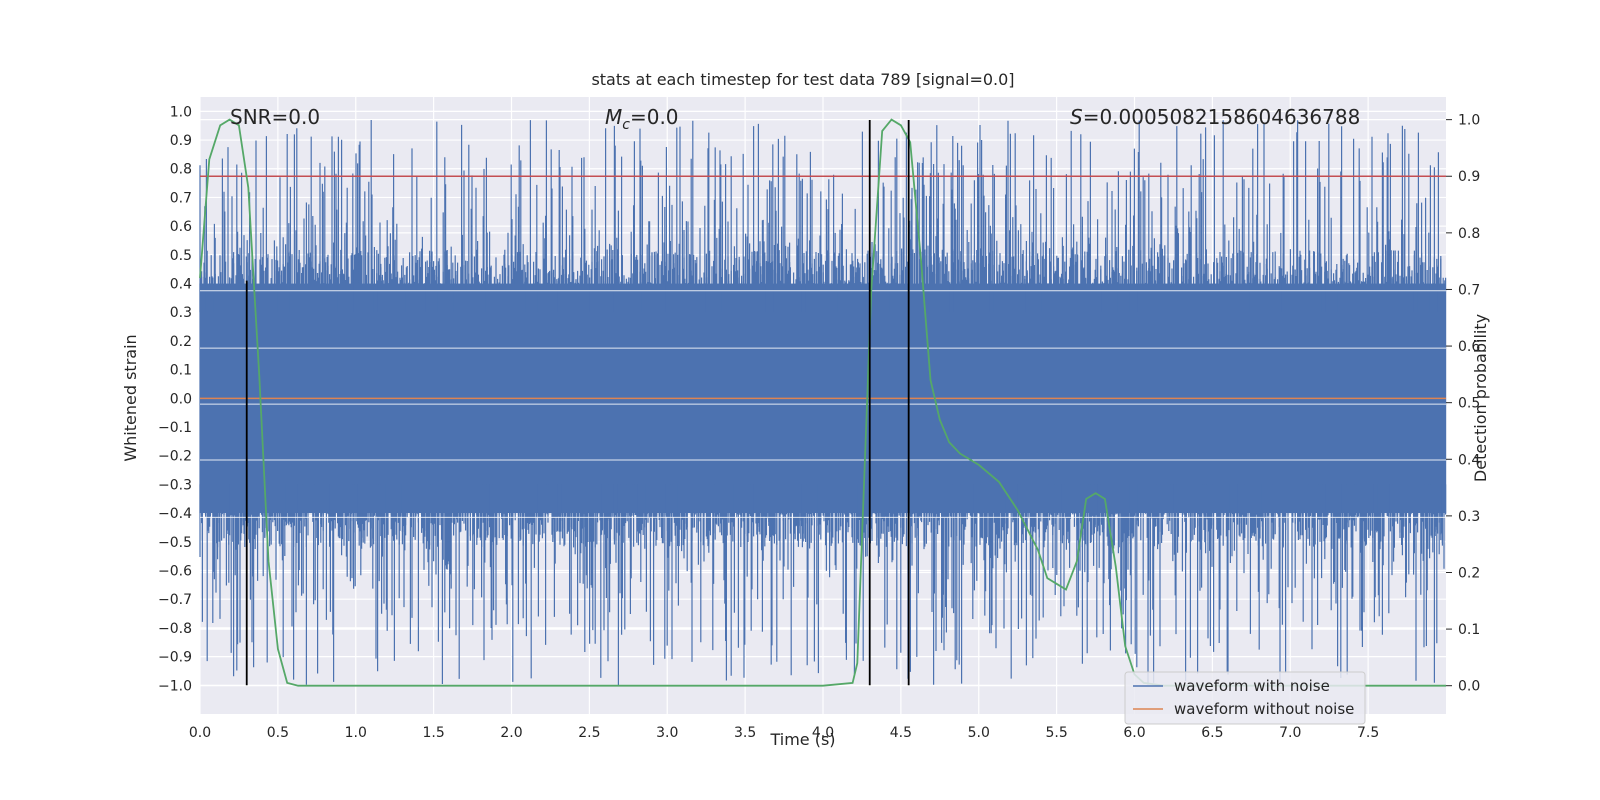 This screenshot has width=1600, height=800. What do you see at coordinates (175, 514) in the screenshot?
I see `y-tick-label: −0.4` at bounding box center [175, 514].